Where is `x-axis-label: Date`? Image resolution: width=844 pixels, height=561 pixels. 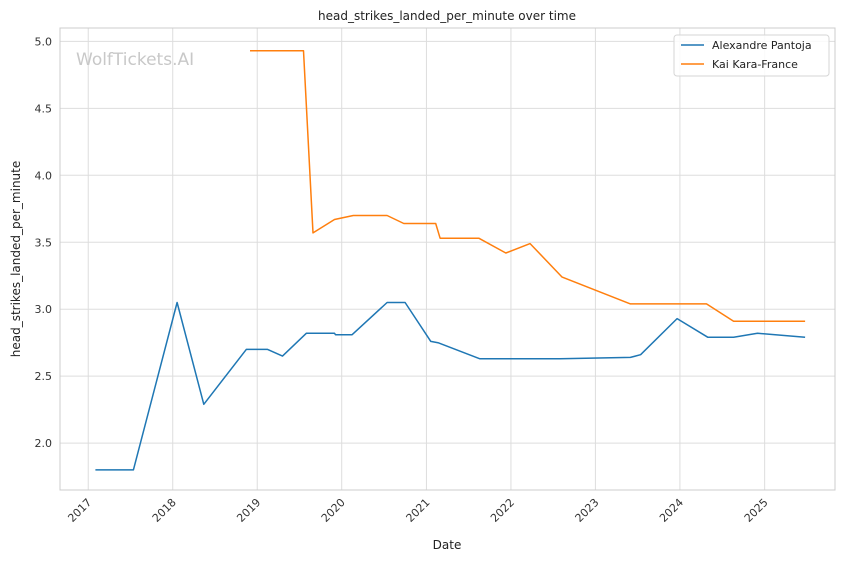 x-axis-label: Date is located at coordinates (447, 545).